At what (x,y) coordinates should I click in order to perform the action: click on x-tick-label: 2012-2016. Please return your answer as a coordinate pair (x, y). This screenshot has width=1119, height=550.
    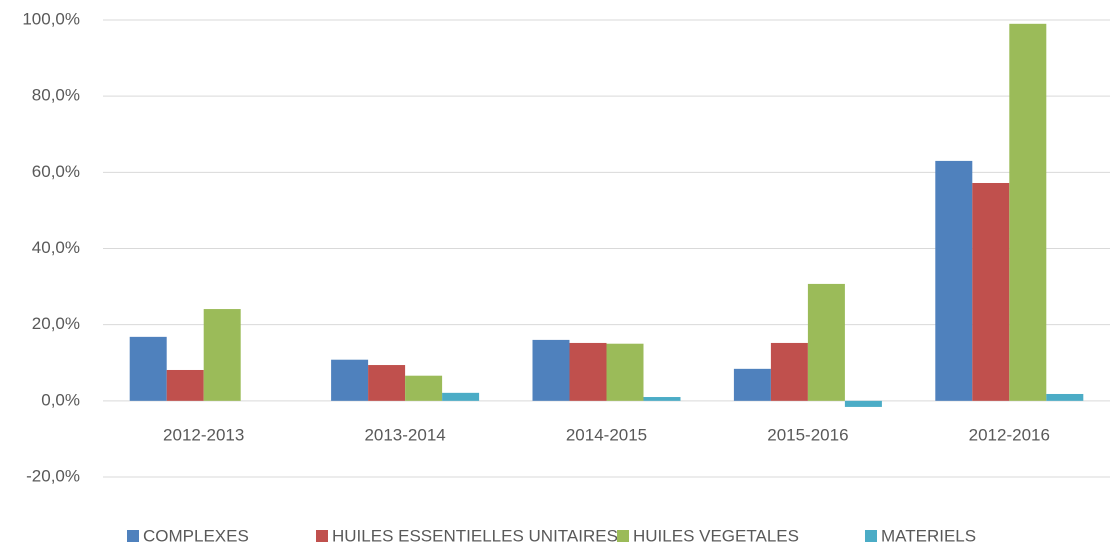
    Looking at the image, I should click on (1009, 434).